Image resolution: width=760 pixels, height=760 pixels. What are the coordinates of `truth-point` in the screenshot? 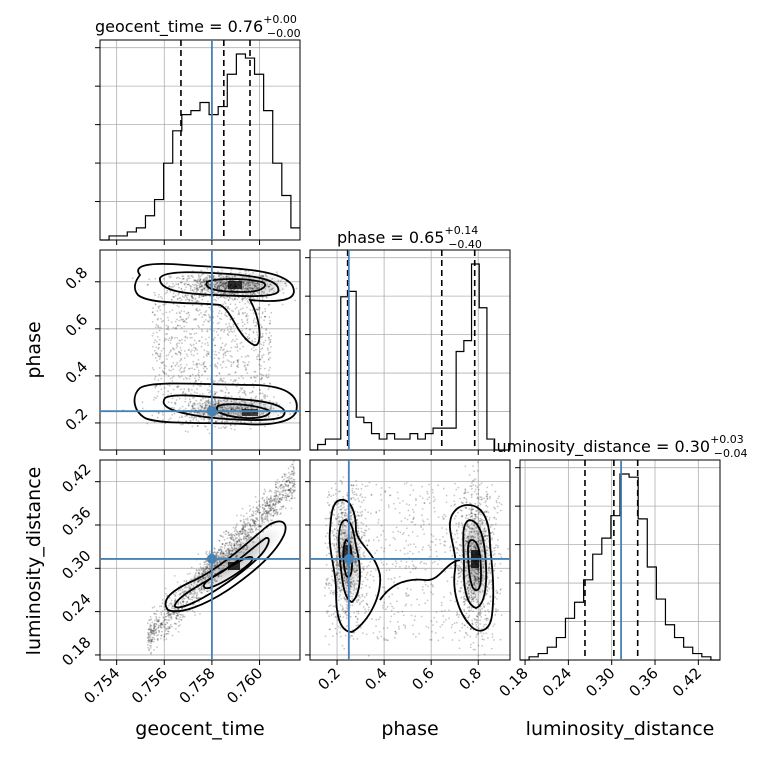 It's located at (211, 411).